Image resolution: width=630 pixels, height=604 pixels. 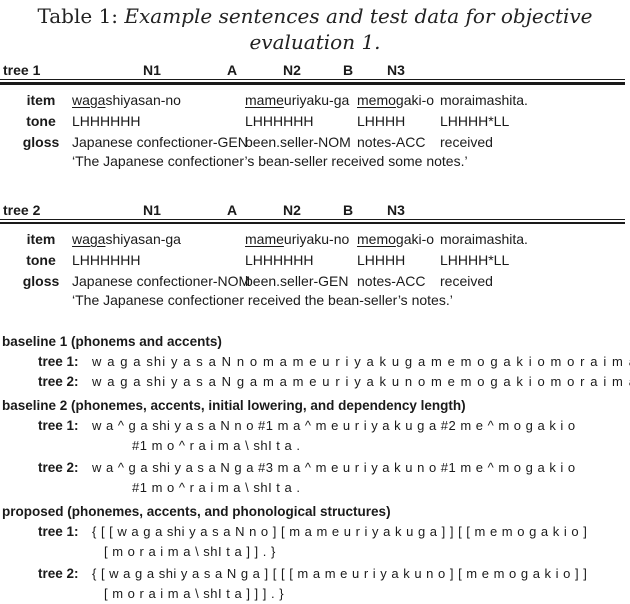 I want to click on caption-number: Table 1:, so click(x=81, y=16).